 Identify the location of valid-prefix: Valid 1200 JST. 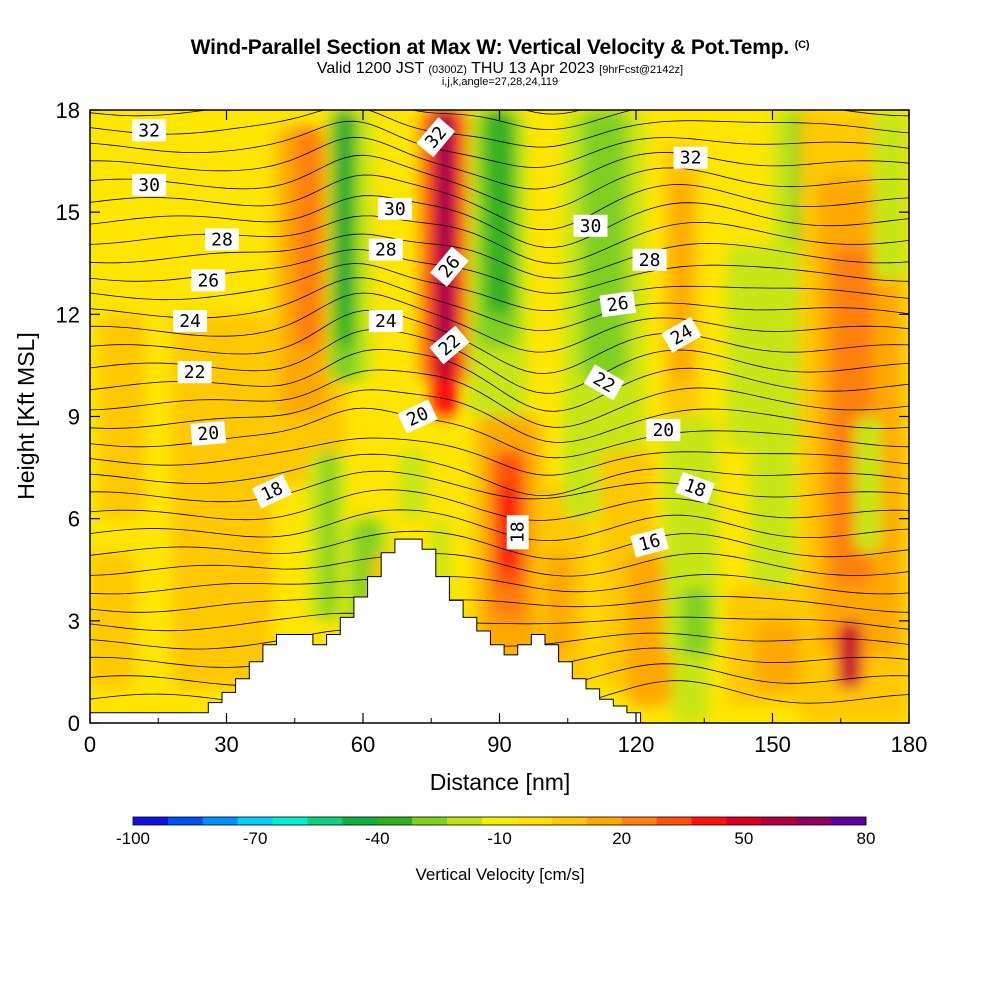
(370, 68).